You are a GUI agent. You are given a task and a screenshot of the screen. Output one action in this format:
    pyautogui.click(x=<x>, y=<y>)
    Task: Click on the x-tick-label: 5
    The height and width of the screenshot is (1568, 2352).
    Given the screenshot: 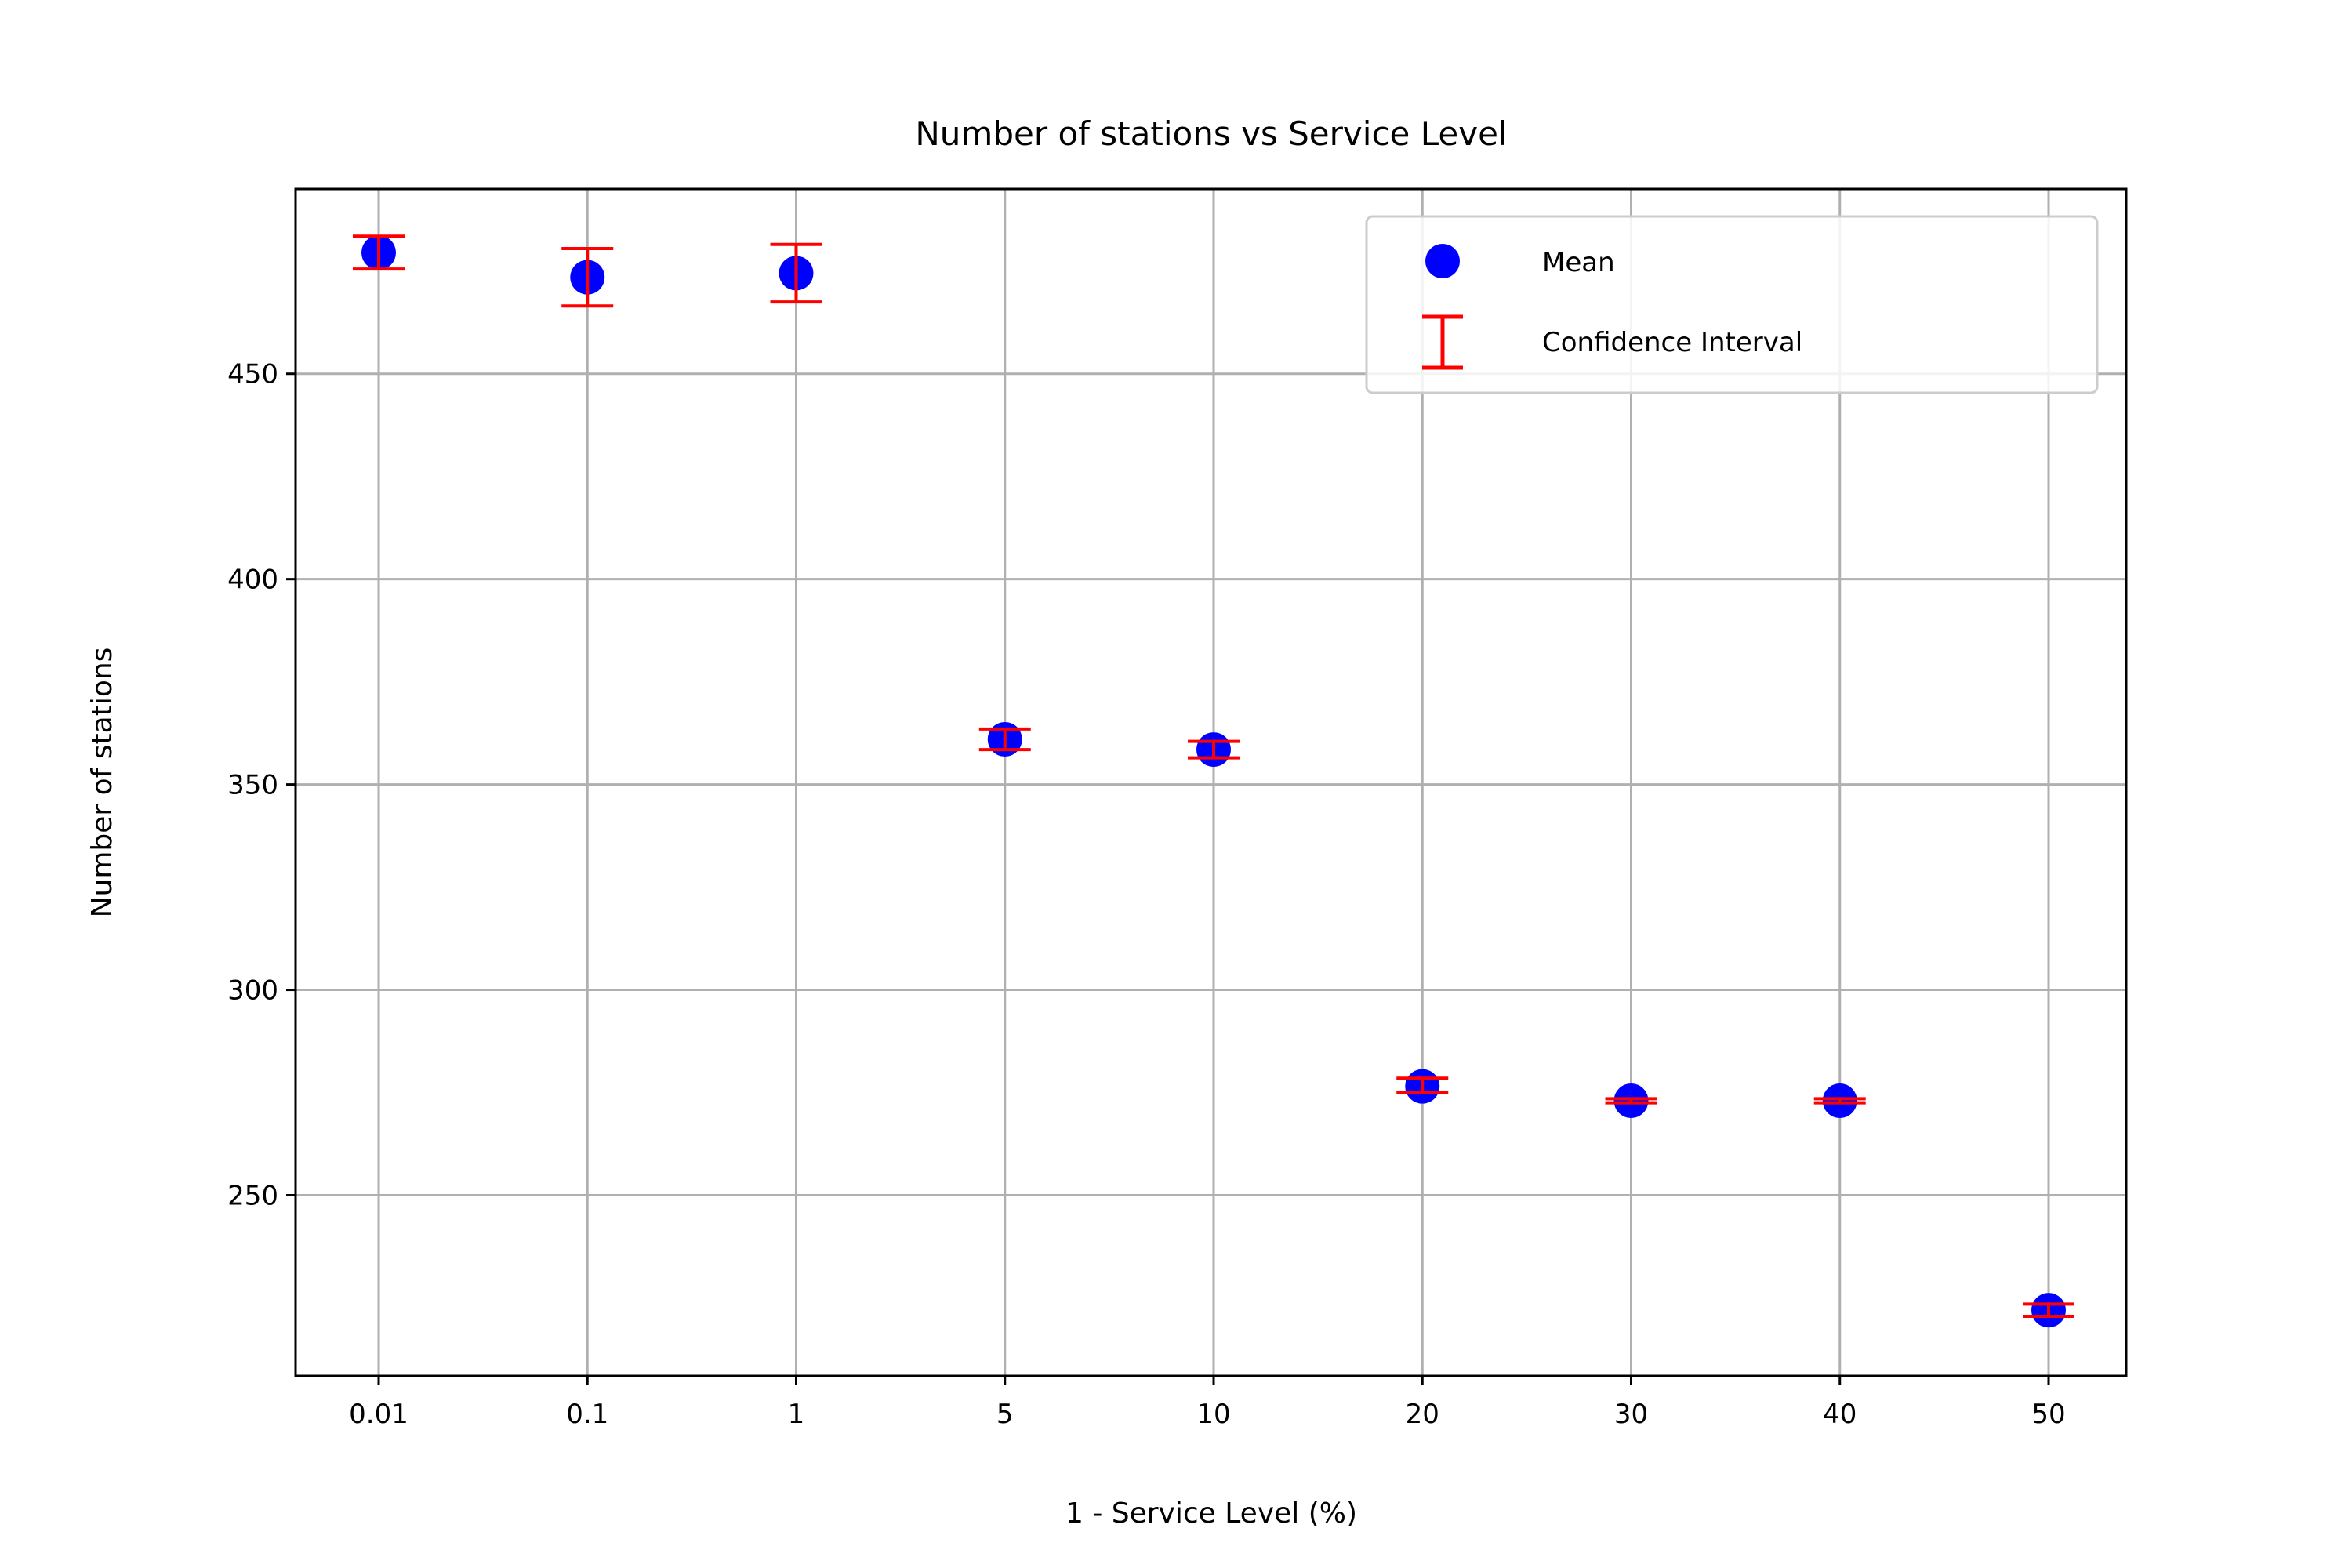 What is the action you would take?
    pyautogui.click(x=1005, y=1414)
    